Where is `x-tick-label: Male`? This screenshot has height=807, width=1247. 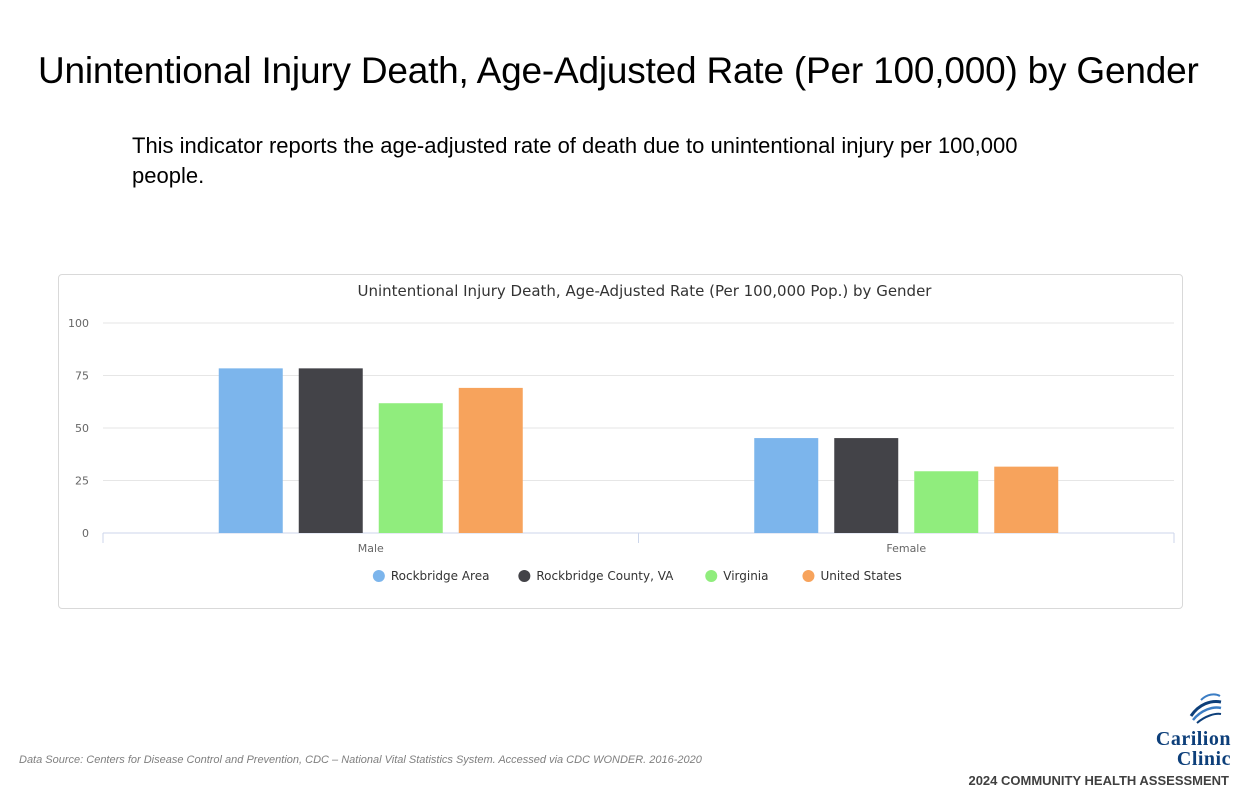
x-tick-label: Male is located at coordinates (371, 548).